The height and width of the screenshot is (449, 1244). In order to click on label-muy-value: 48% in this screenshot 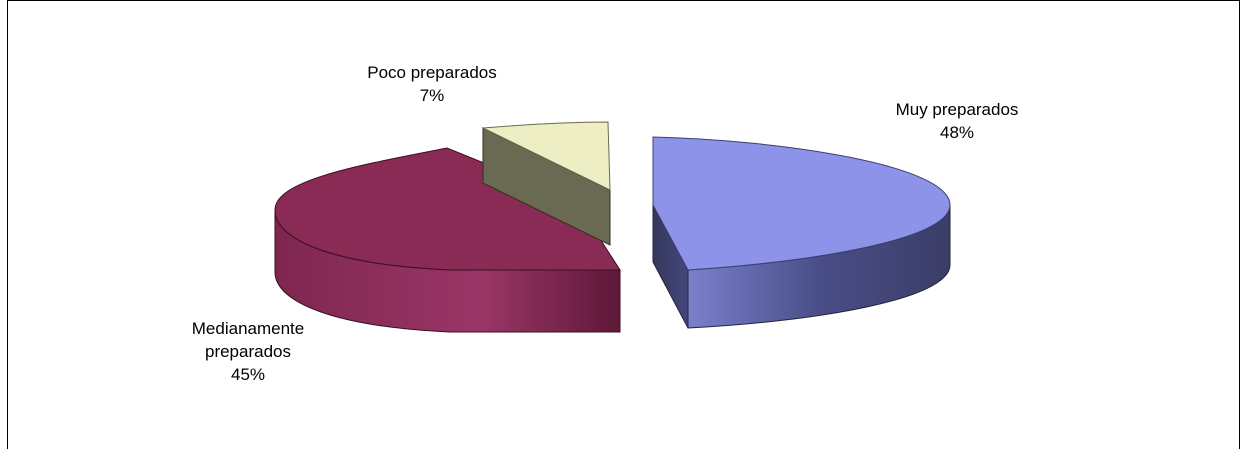, I will do `click(957, 132)`.